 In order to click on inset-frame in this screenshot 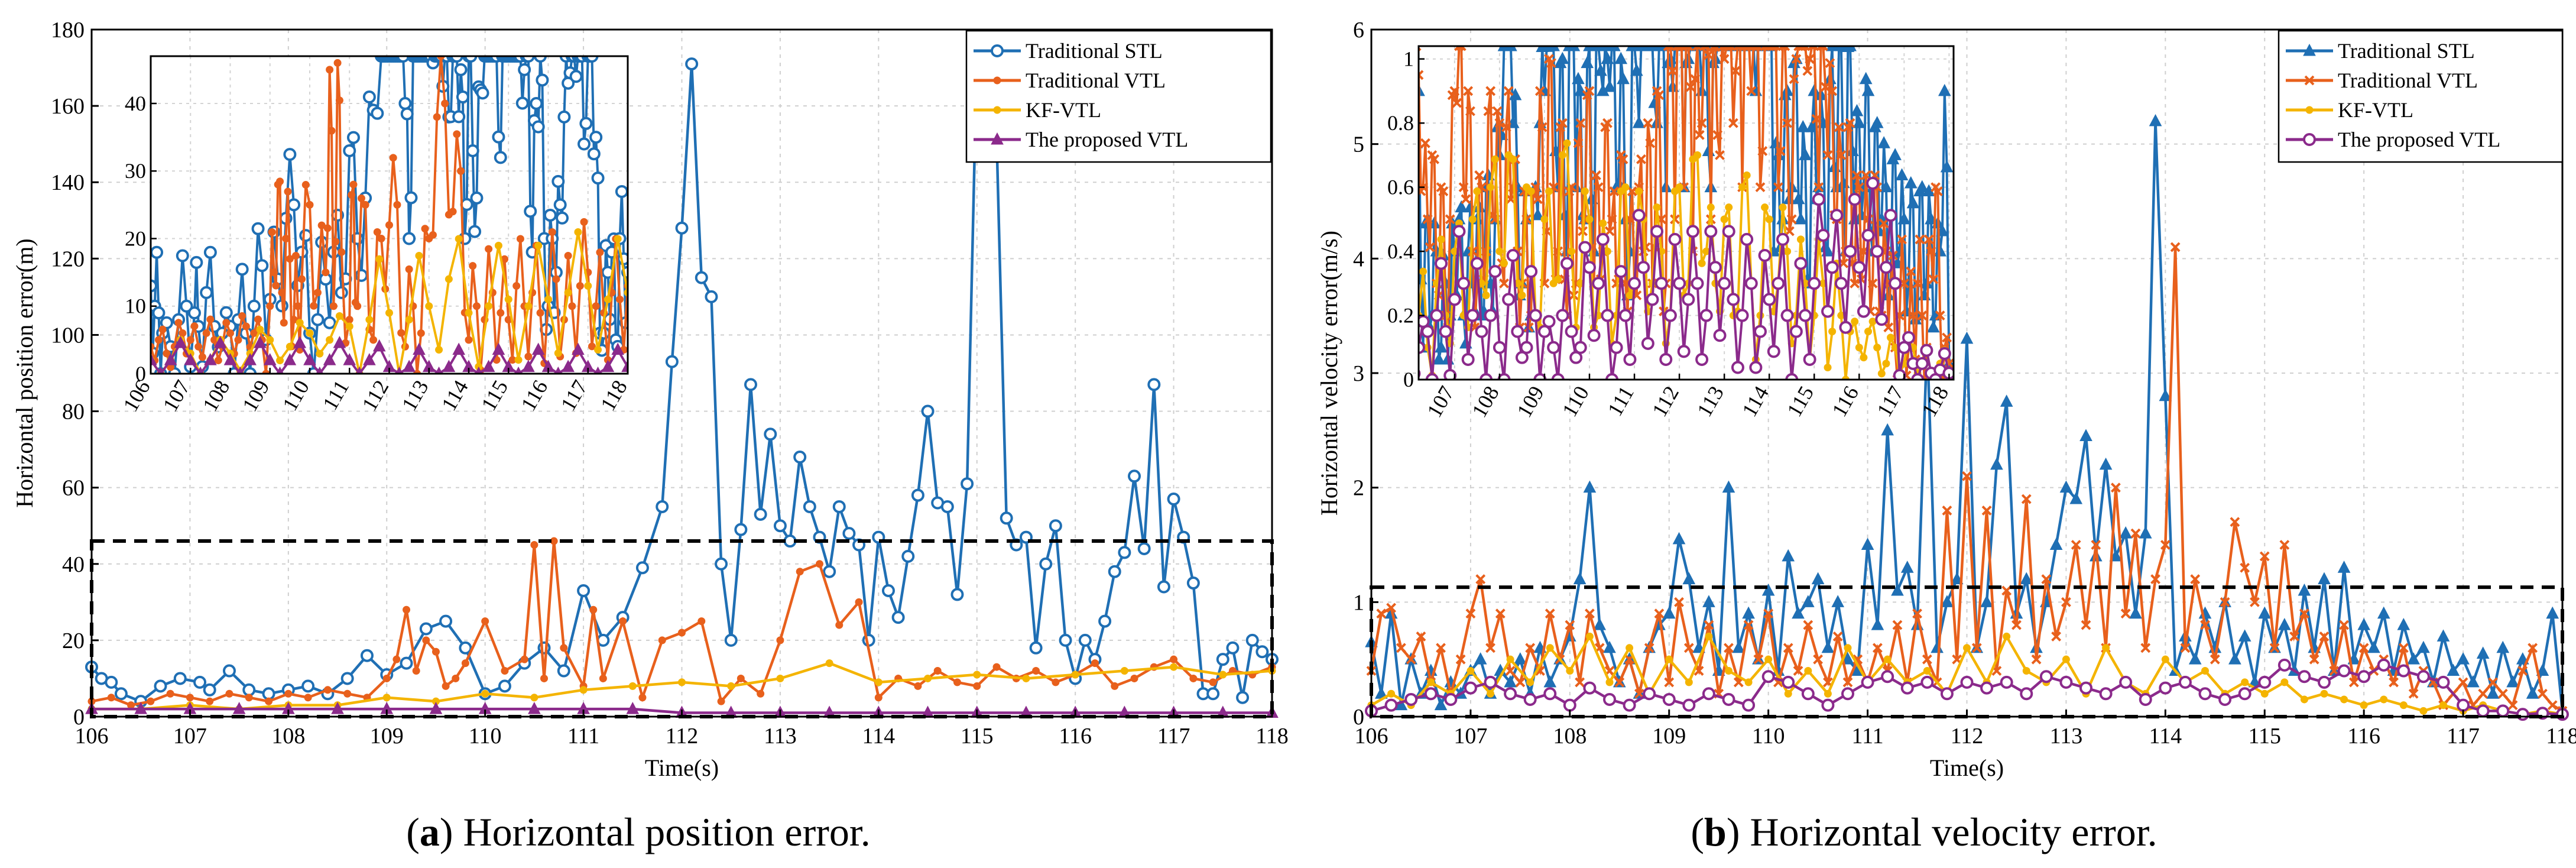, I will do `click(1686, 213)`.